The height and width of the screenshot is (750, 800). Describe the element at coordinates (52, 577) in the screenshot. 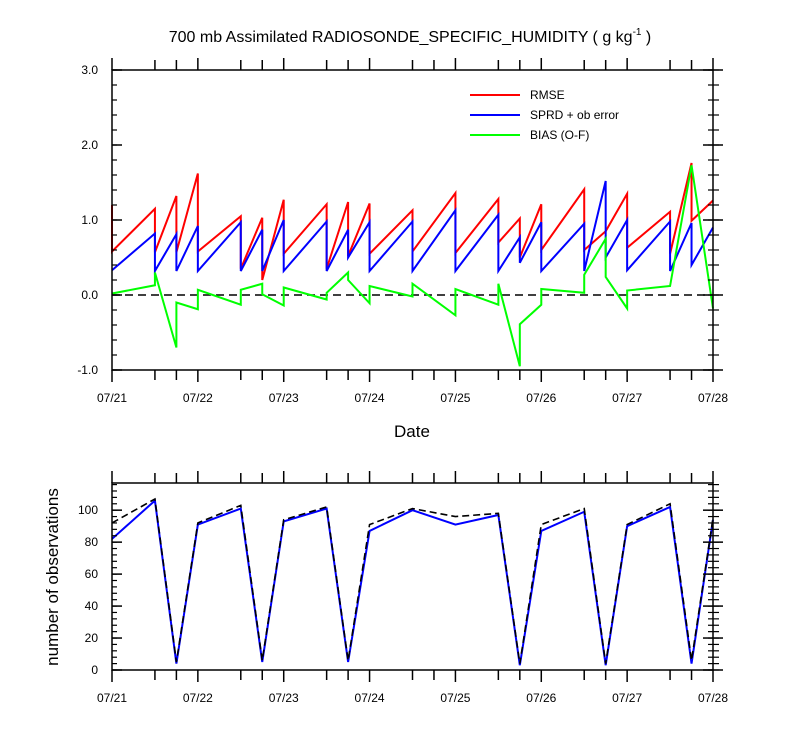

I see `bottom-y-axis-title: number of observations` at that location.